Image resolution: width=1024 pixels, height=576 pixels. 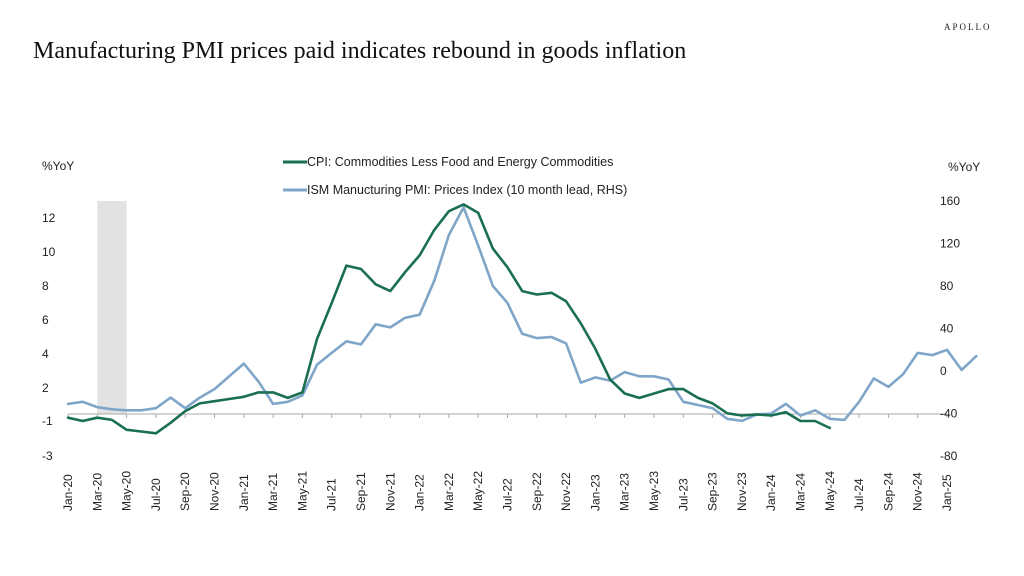 I want to click on recession-band, so click(x=112, y=307).